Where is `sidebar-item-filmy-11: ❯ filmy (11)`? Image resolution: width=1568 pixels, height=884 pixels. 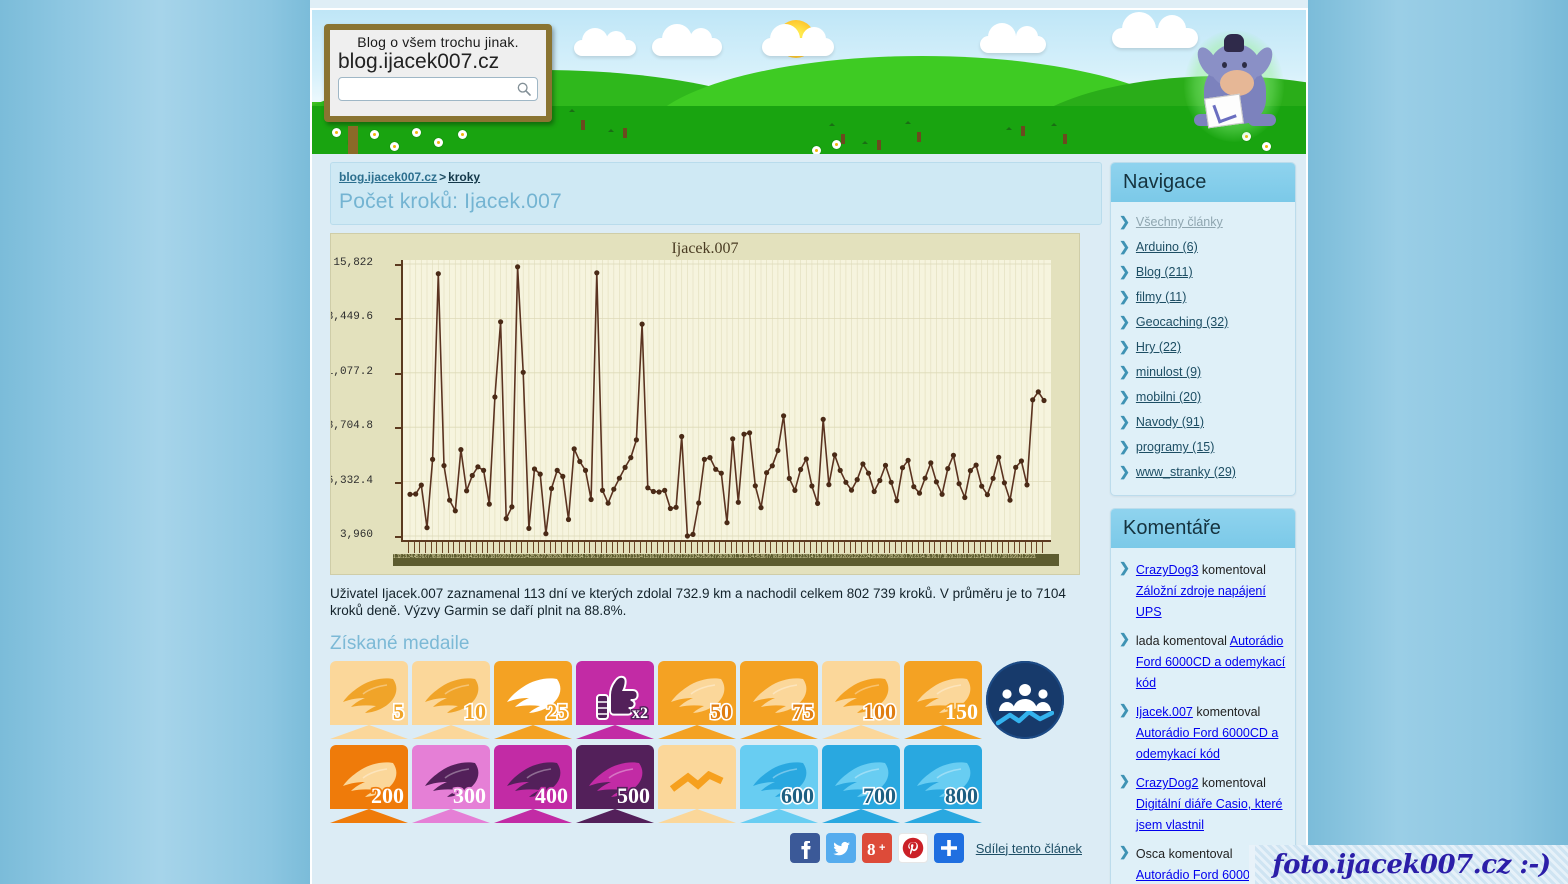
sidebar-item-filmy-11: ❯ filmy (11) is located at coordinates (1203, 297).